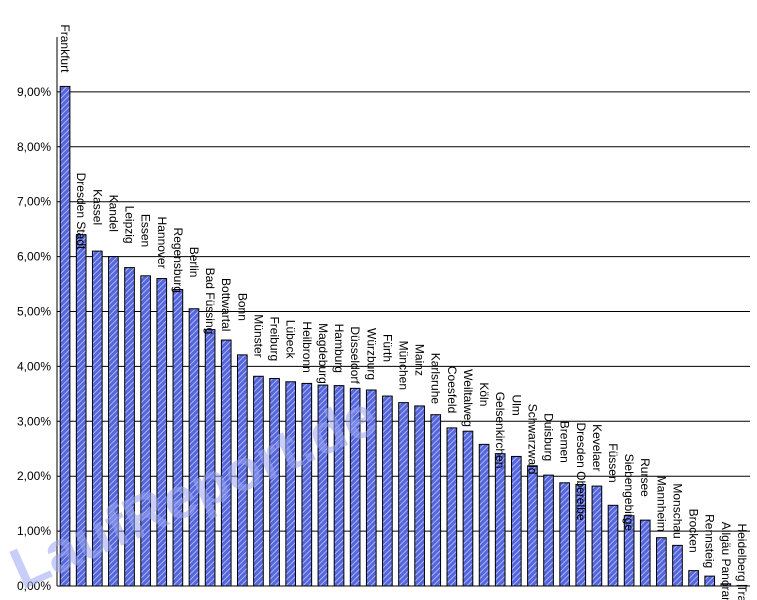 This screenshot has width=757, height=600. Describe the element at coordinates (597, 447) in the screenshot. I see `category-label: Kevelaer` at that location.